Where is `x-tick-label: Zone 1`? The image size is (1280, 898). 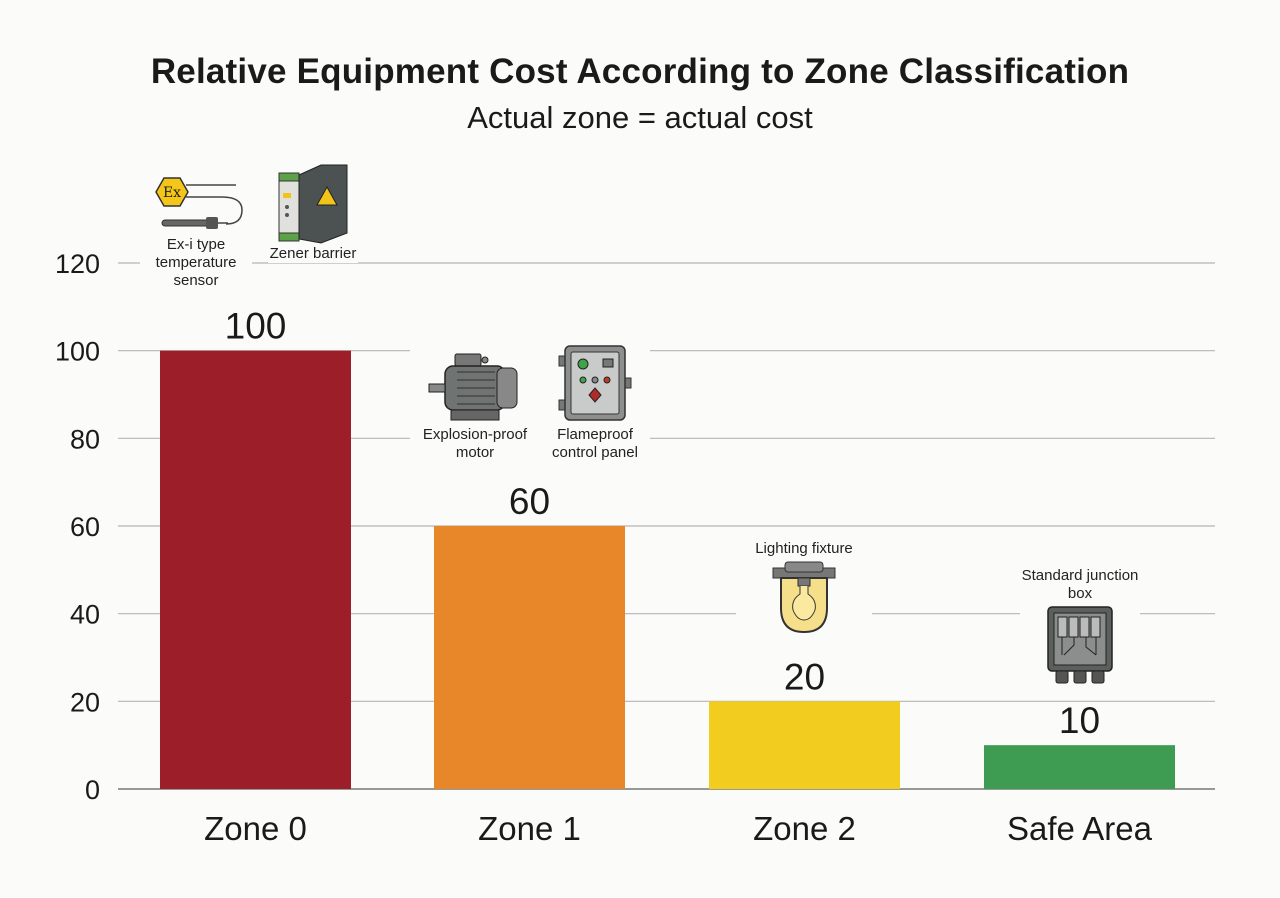
x-tick-label: Zone 1 is located at coordinates (529, 828).